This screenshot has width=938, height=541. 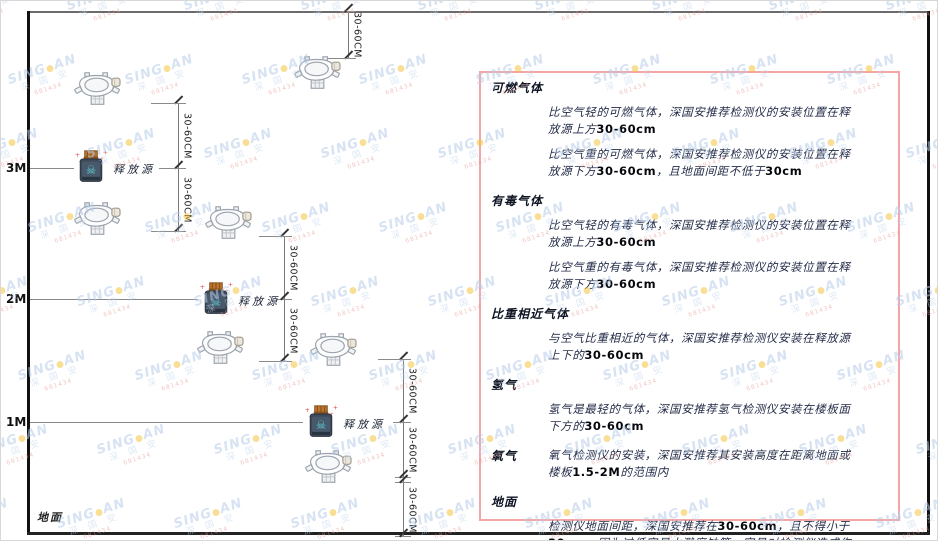 What do you see at coordinates (328, 469) in the screenshot?
I see `detector-below-1m-source` at bounding box center [328, 469].